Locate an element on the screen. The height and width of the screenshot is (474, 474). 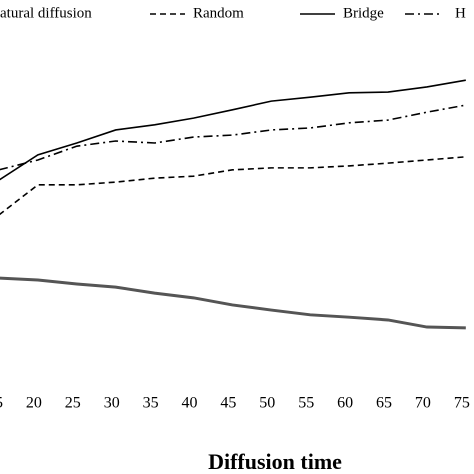
x-tick-label: 30 is located at coordinates (112, 403).